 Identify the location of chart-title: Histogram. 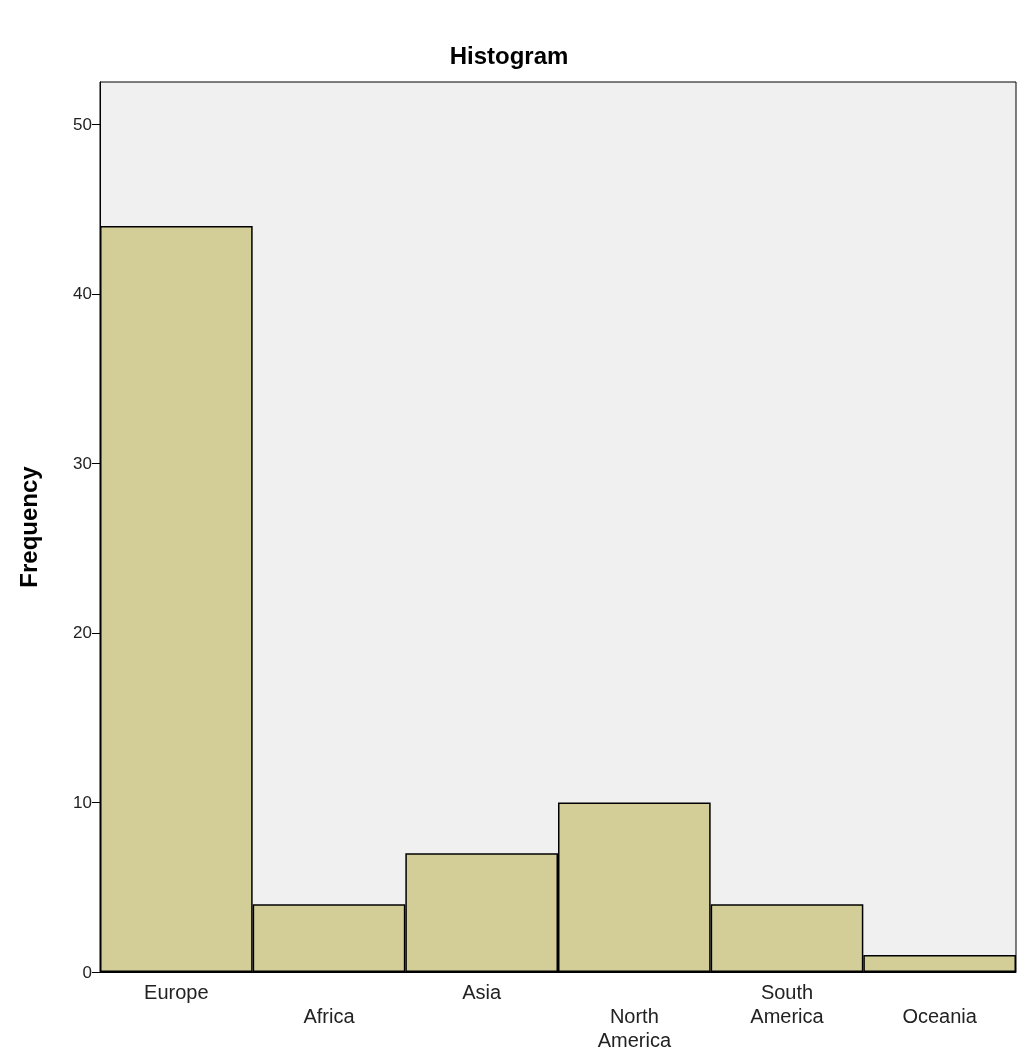
(509, 55).